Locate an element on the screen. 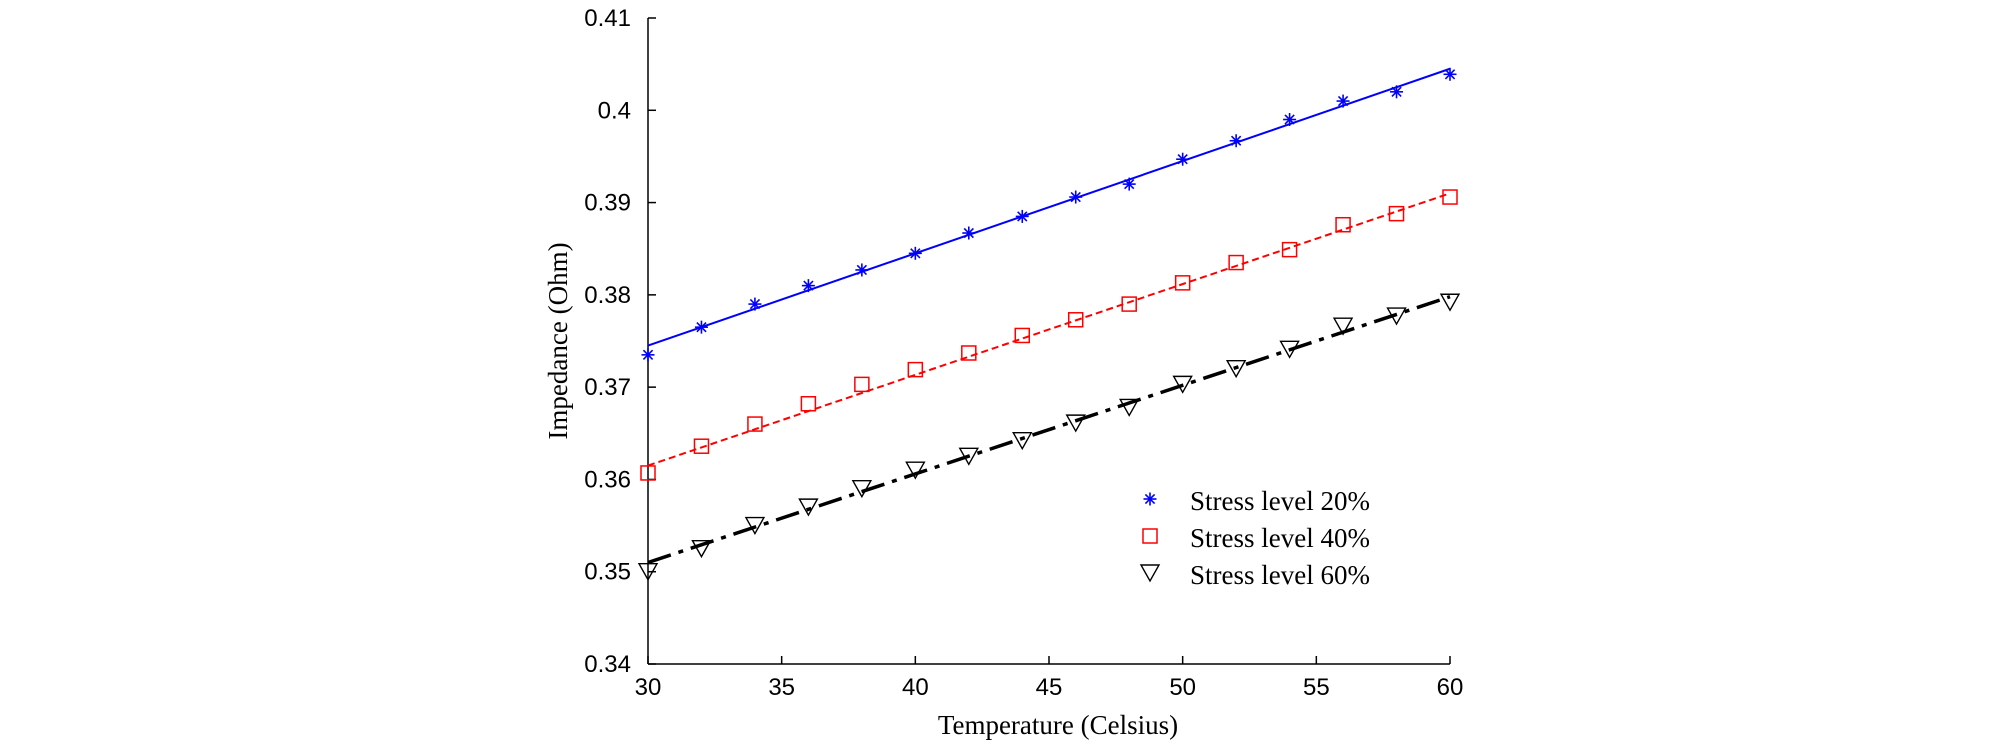 The width and height of the screenshot is (2008, 747). y-tick-label: 0.4 is located at coordinates (614, 110).